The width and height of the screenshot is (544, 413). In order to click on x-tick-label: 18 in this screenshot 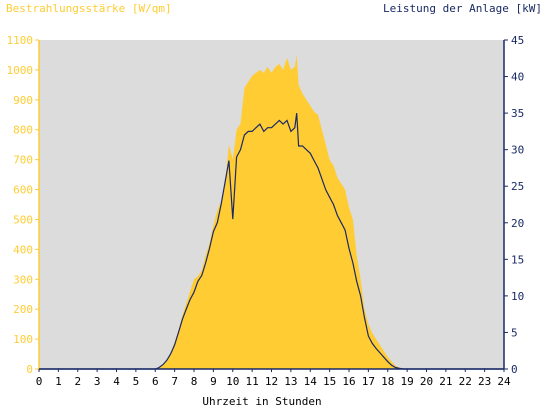, I will do `click(387, 381)`.